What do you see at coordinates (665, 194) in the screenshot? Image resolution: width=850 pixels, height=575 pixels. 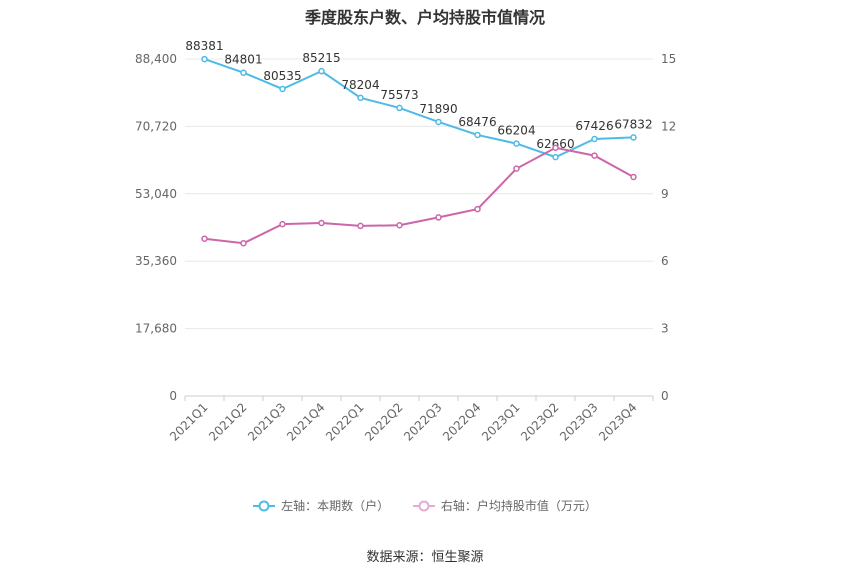 I see `y-right-tick-label: 9` at bounding box center [665, 194].